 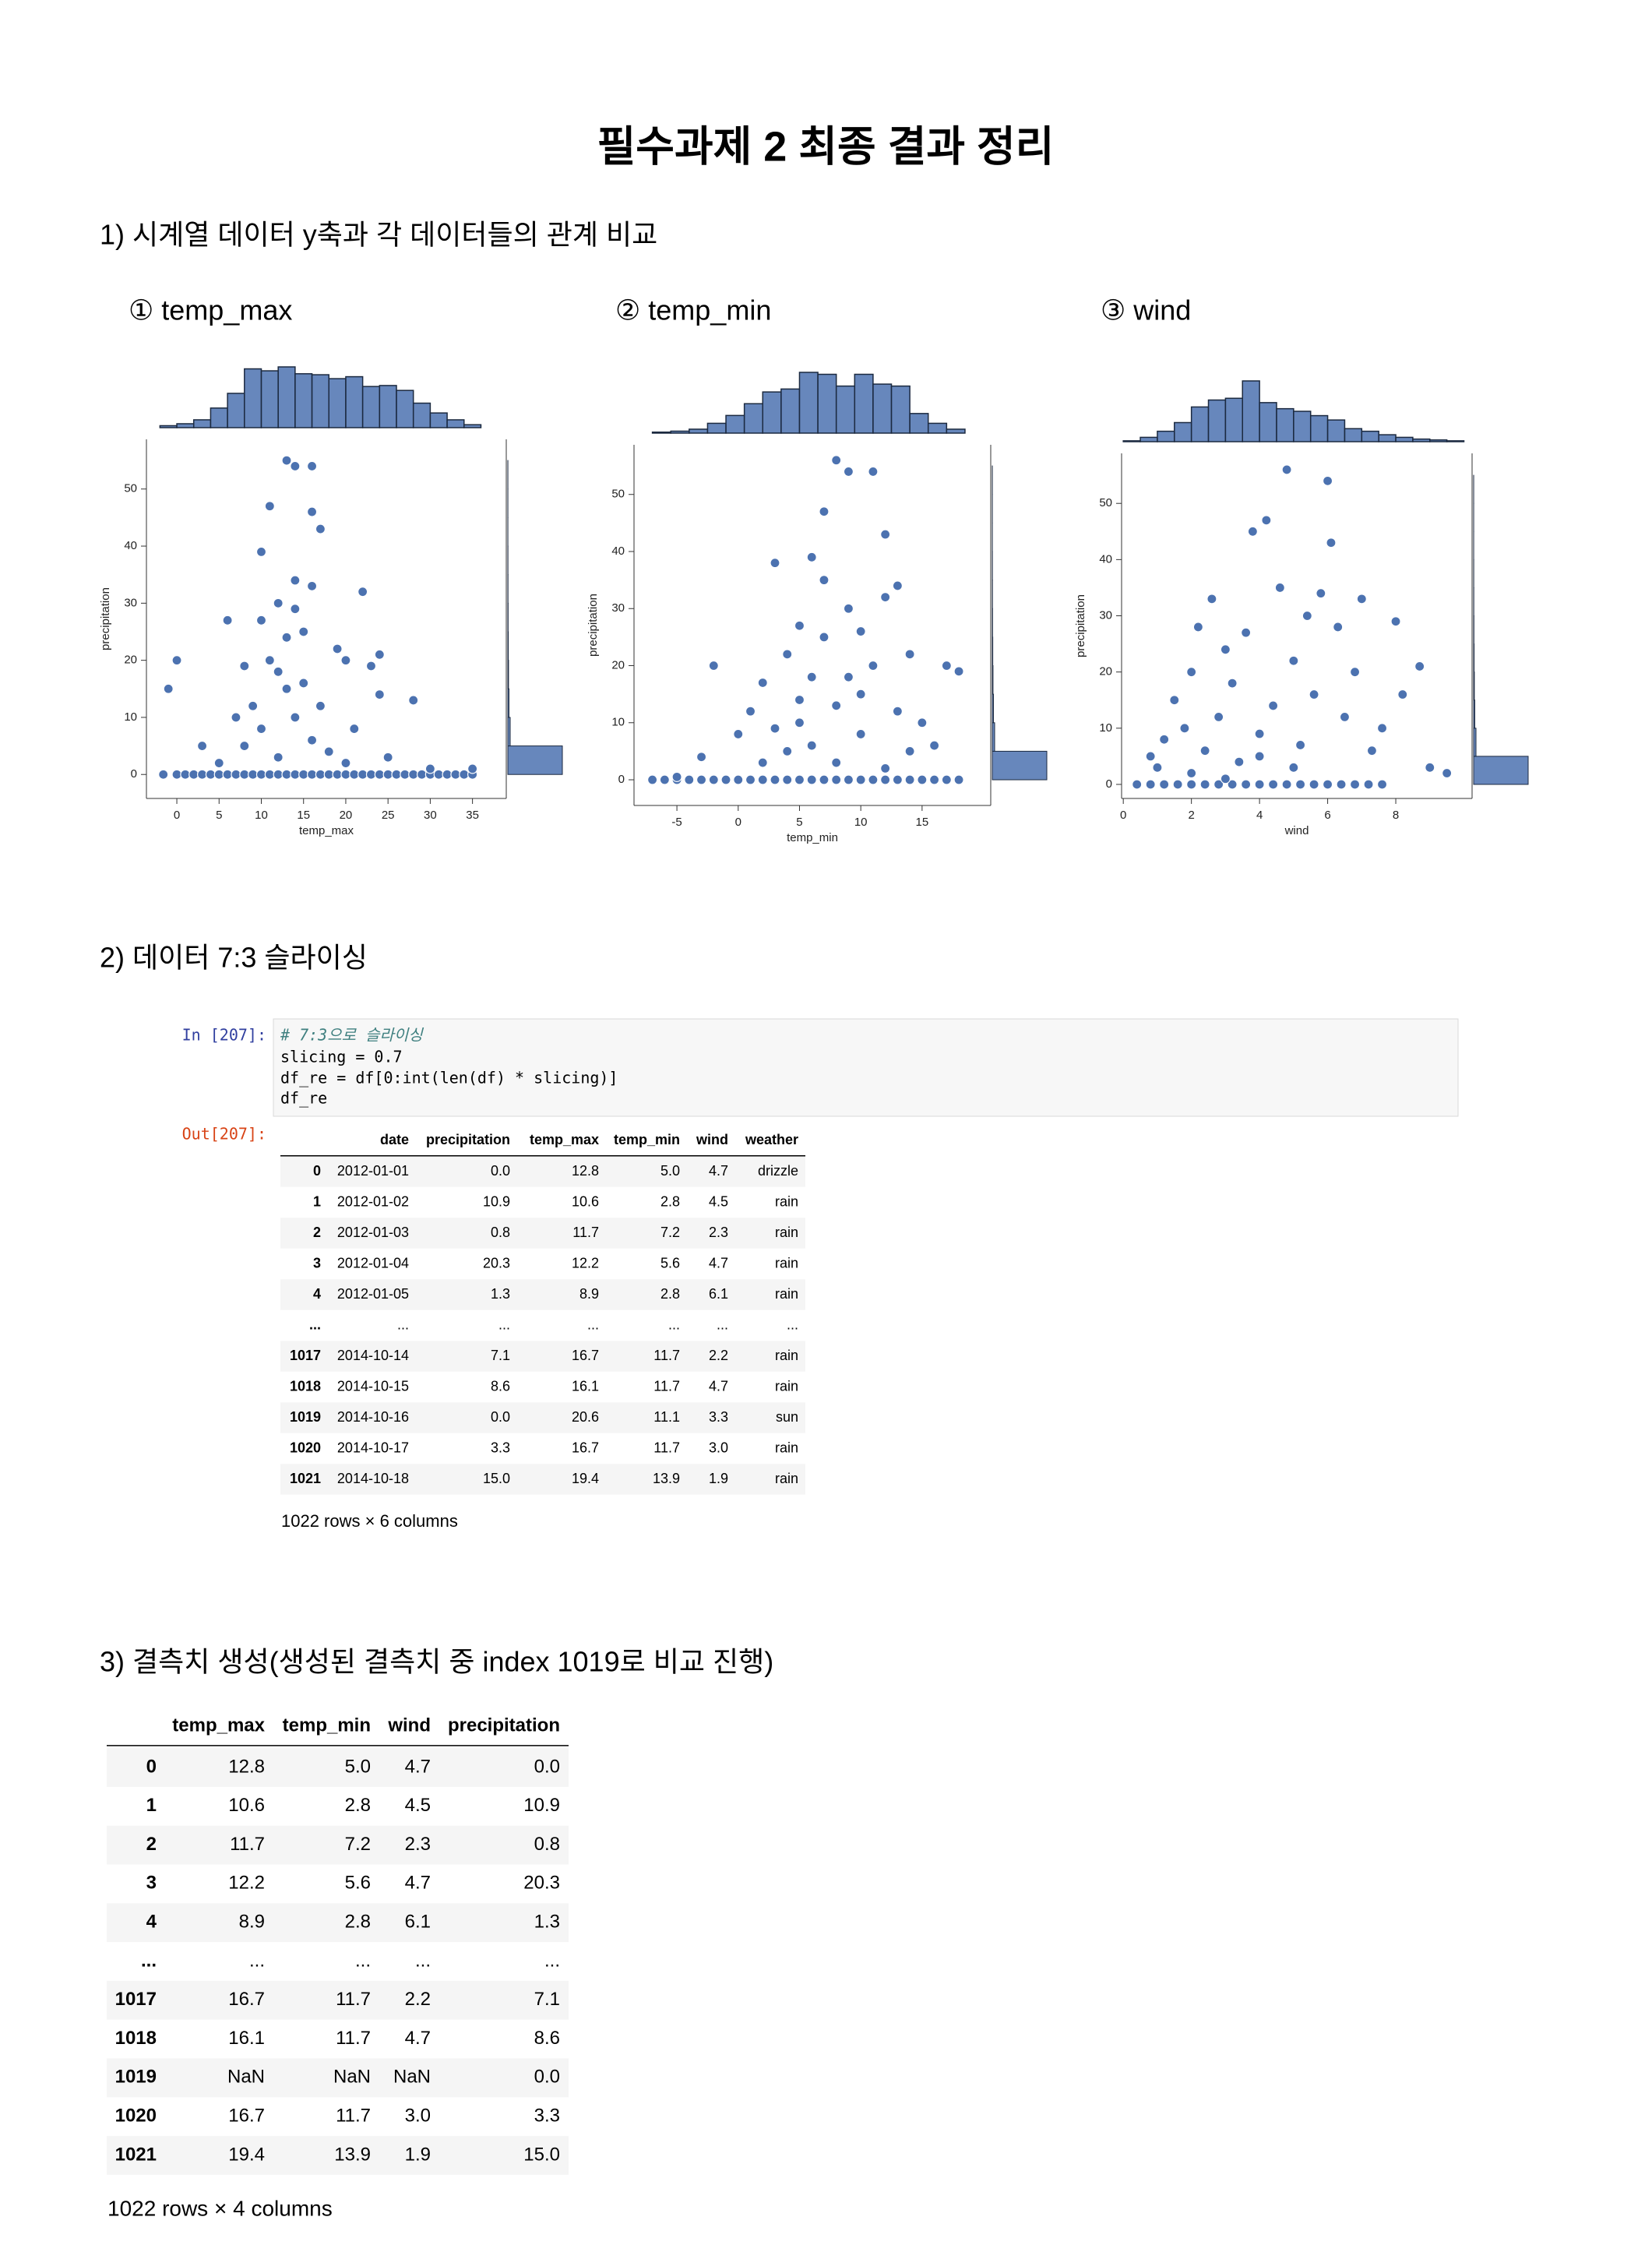 What do you see at coordinates (418, 2116) in the screenshot?
I see `table-cell: 3.0` at bounding box center [418, 2116].